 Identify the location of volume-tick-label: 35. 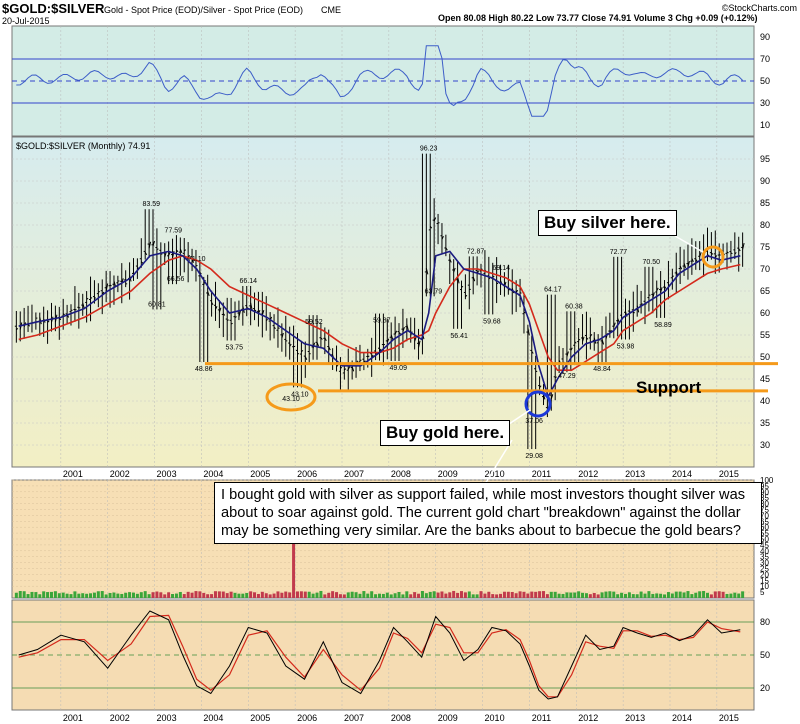
(764, 557).